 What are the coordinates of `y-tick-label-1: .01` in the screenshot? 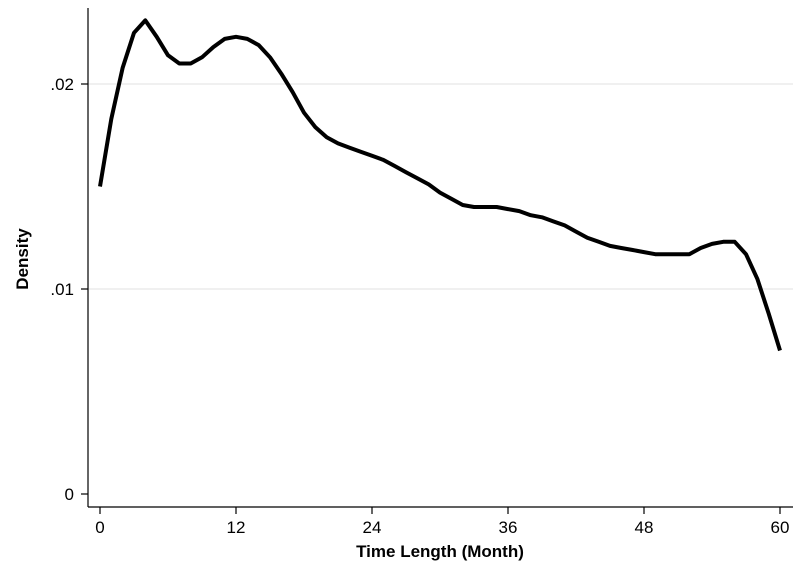 It's located at (62, 289).